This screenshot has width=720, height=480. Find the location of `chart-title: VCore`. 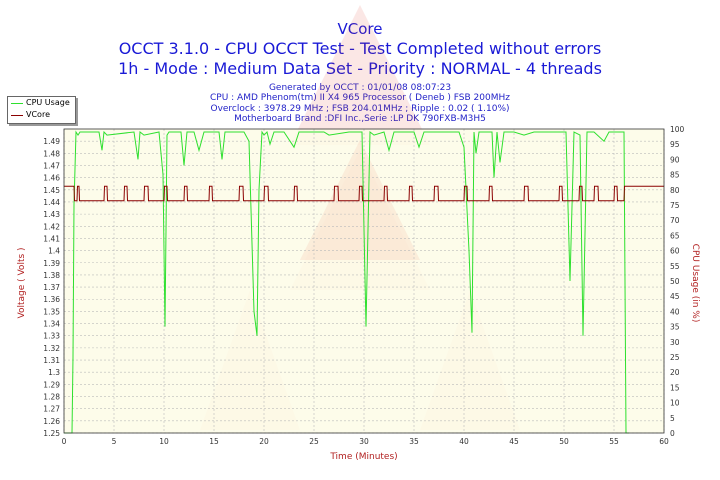

chart-title: VCore is located at coordinates (360, 29).